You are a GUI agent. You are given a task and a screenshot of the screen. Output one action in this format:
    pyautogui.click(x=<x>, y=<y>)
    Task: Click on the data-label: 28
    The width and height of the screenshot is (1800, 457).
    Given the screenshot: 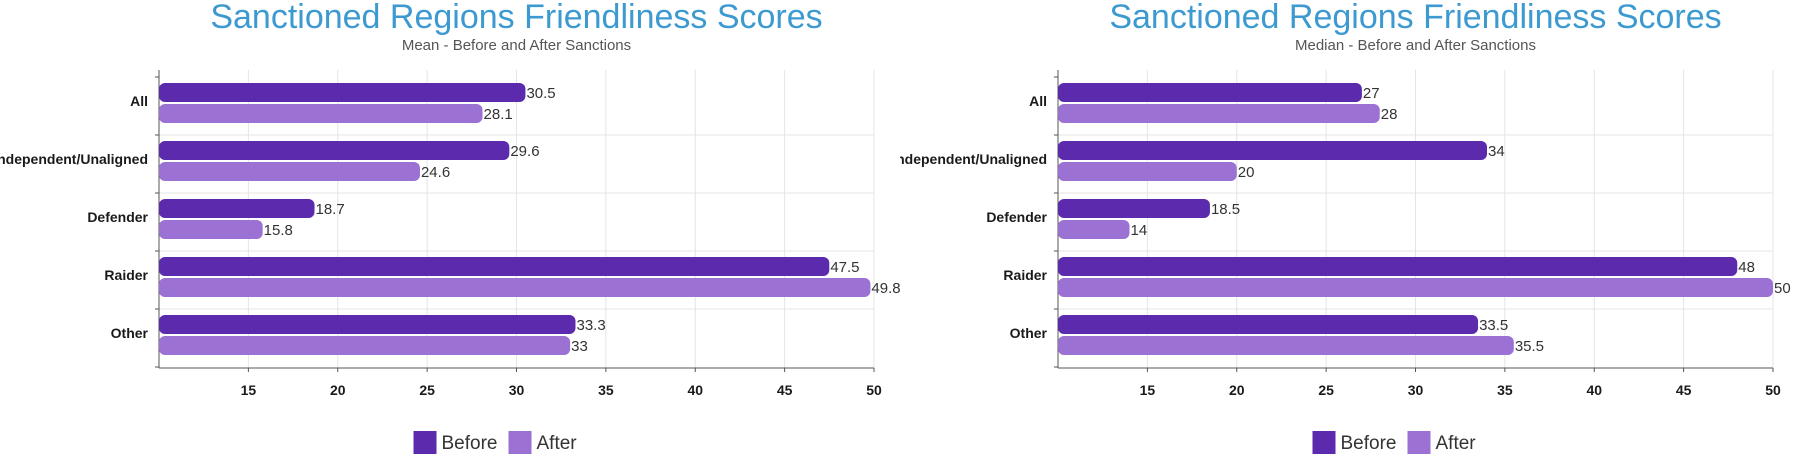 What is the action you would take?
    pyautogui.click(x=1389, y=114)
    